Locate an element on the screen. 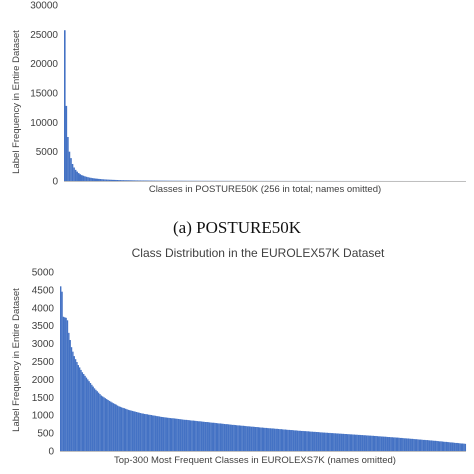 The height and width of the screenshot is (474, 474). y-tick-label: 1000 is located at coordinates (43, 416).